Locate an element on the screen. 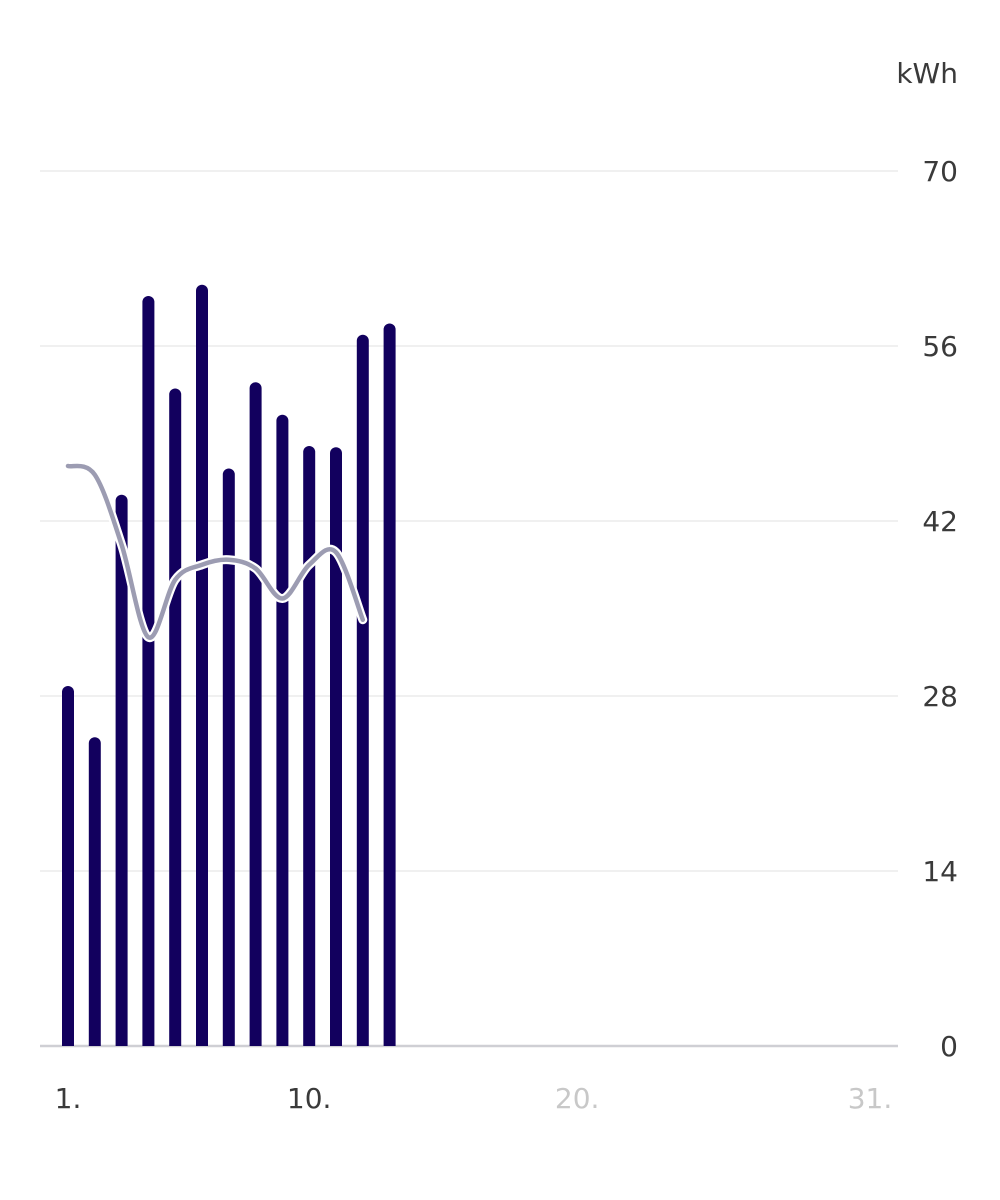 Image resolution: width=1000 pixels, height=1200 pixels. average-line-outline is located at coordinates (215, 551).